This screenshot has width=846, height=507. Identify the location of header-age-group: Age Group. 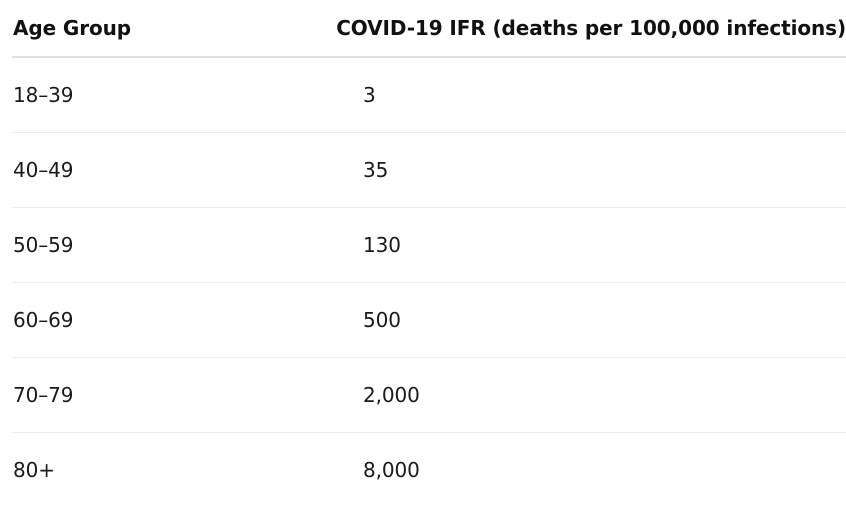
(72, 28).